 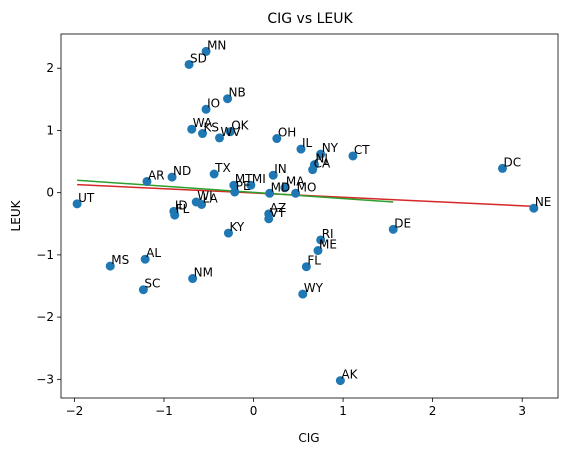 I want to click on point-label: LA, so click(x=211, y=198).